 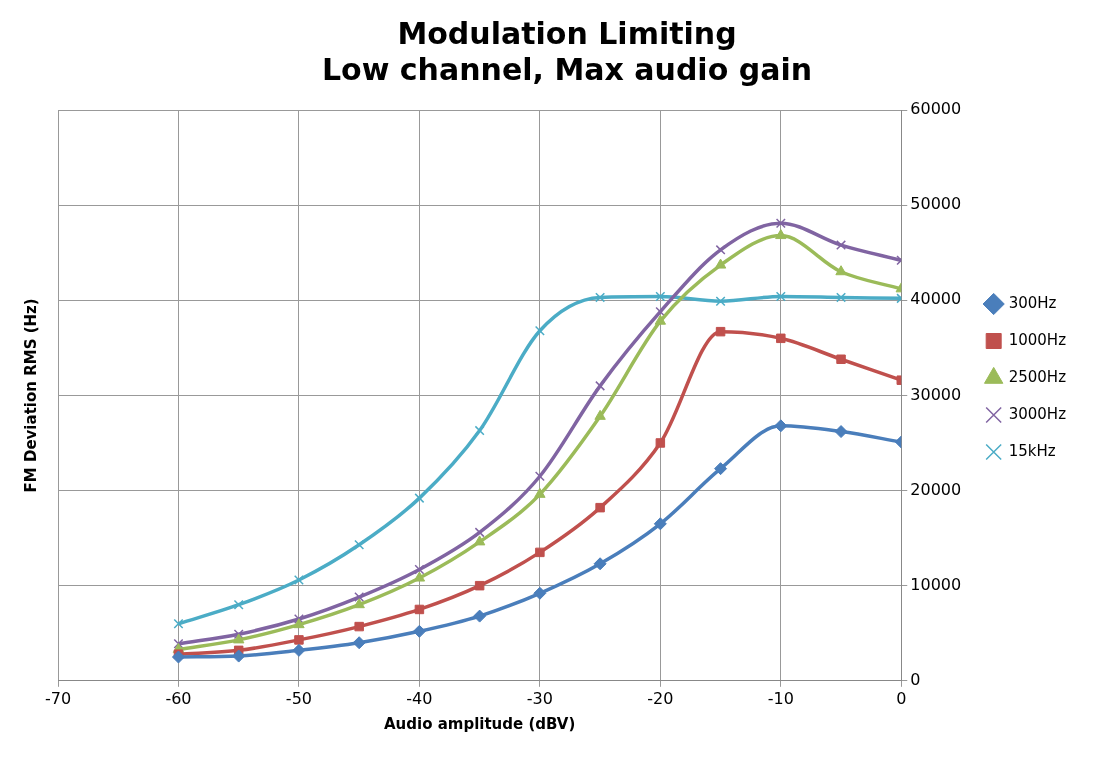 What do you see at coordinates (299, 698) in the screenshot?
I see `x-tick-label: -50` at bounding box center [299, 698].